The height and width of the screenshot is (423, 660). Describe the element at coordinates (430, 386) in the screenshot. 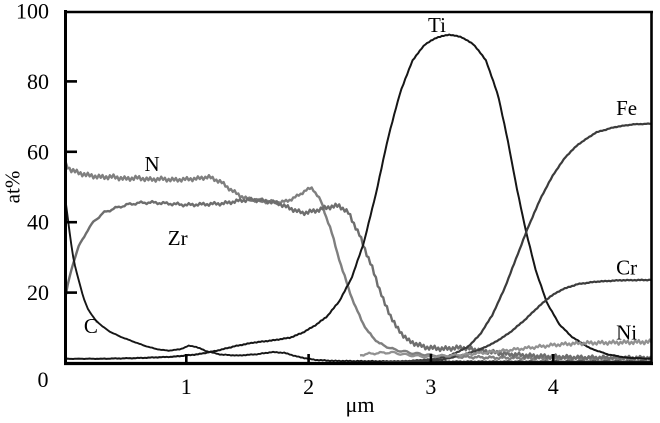

I see `x-tick-label-3: 3` at that location.